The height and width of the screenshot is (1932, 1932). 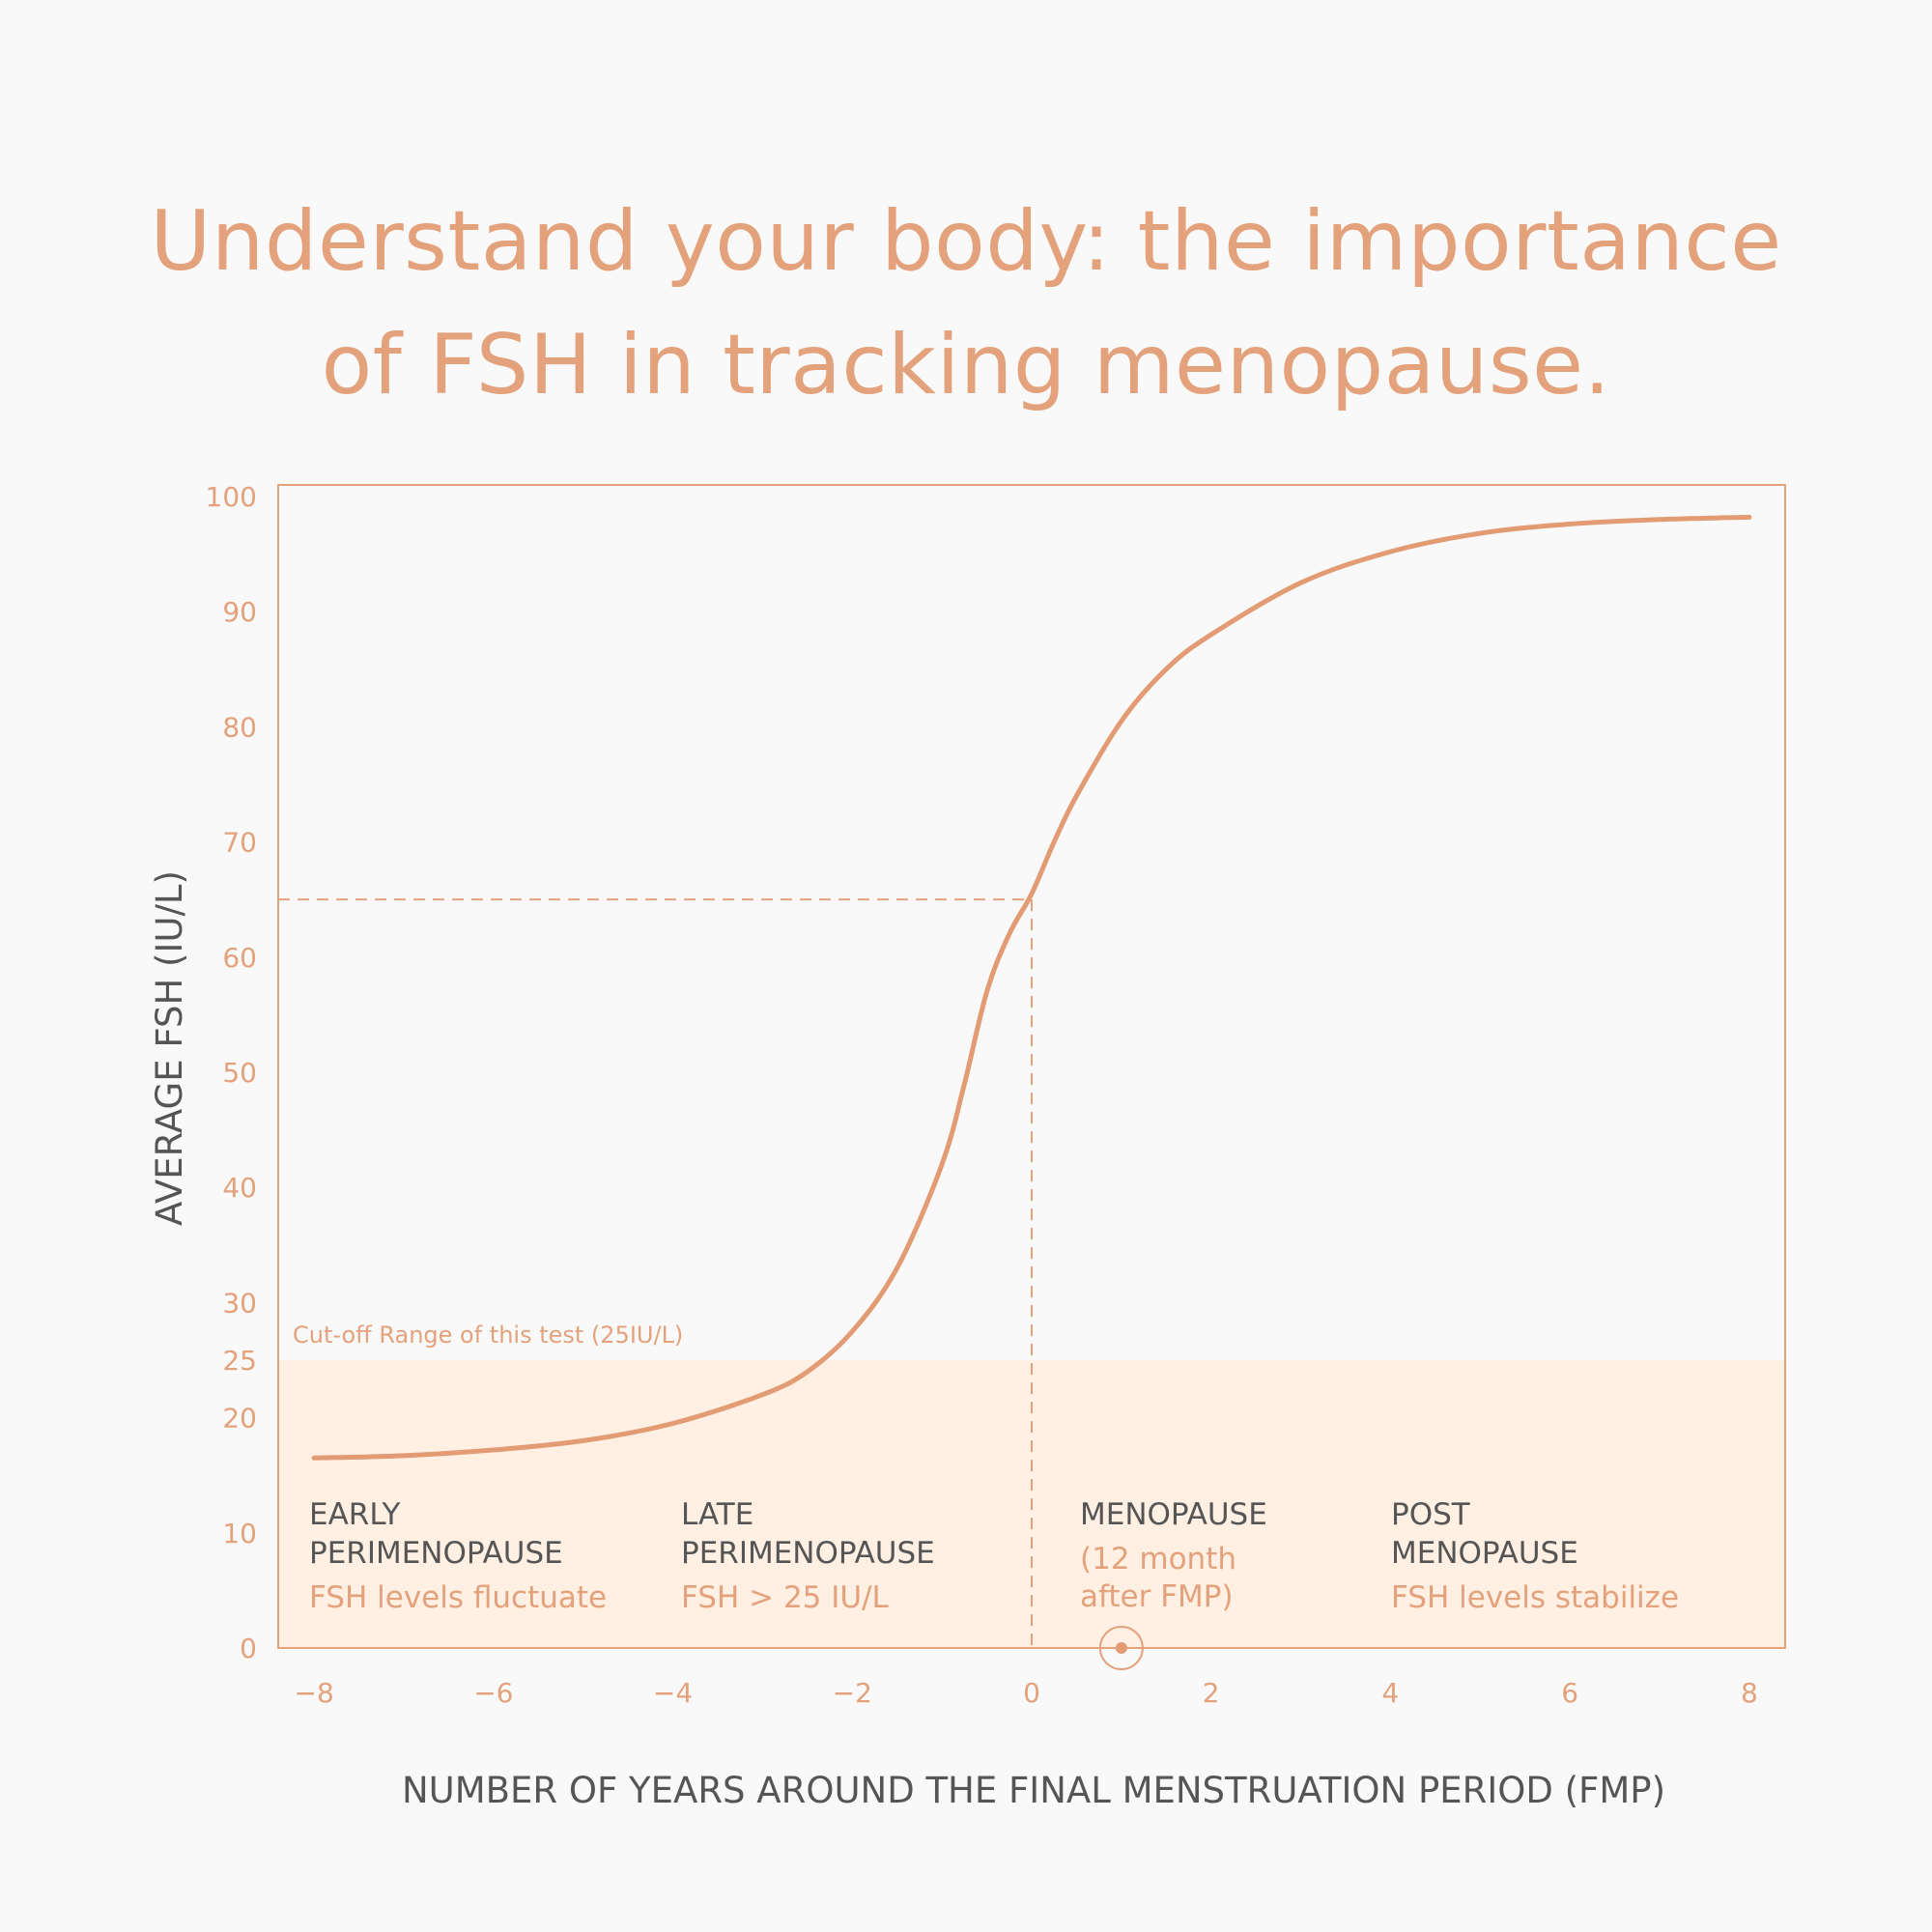 I want to click on y-tick-label: 60, so click(x=239, y=958).